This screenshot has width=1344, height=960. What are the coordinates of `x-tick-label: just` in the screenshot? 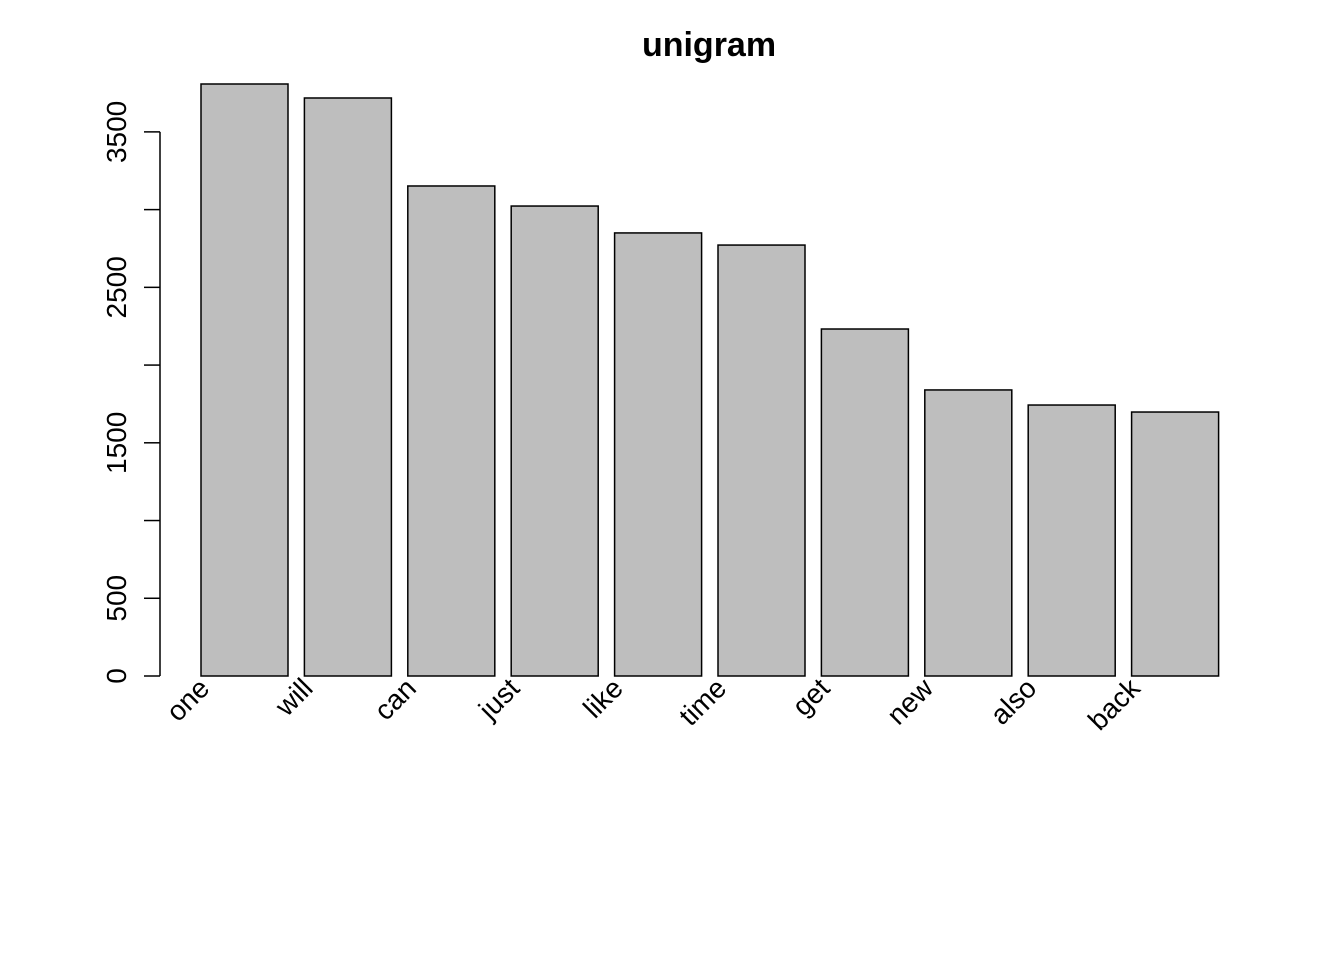 It's located at (499, 699).